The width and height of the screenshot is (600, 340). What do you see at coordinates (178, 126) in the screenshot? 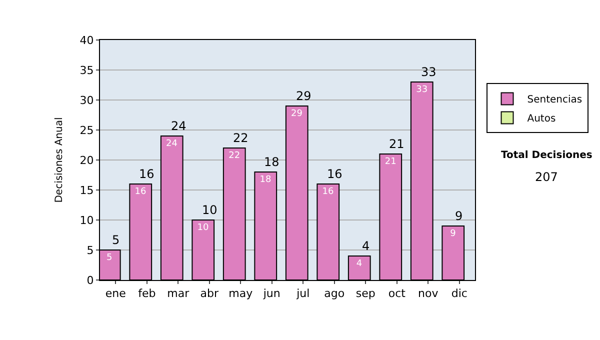
I see `annotation: 24` at bounding box center [178, 126].